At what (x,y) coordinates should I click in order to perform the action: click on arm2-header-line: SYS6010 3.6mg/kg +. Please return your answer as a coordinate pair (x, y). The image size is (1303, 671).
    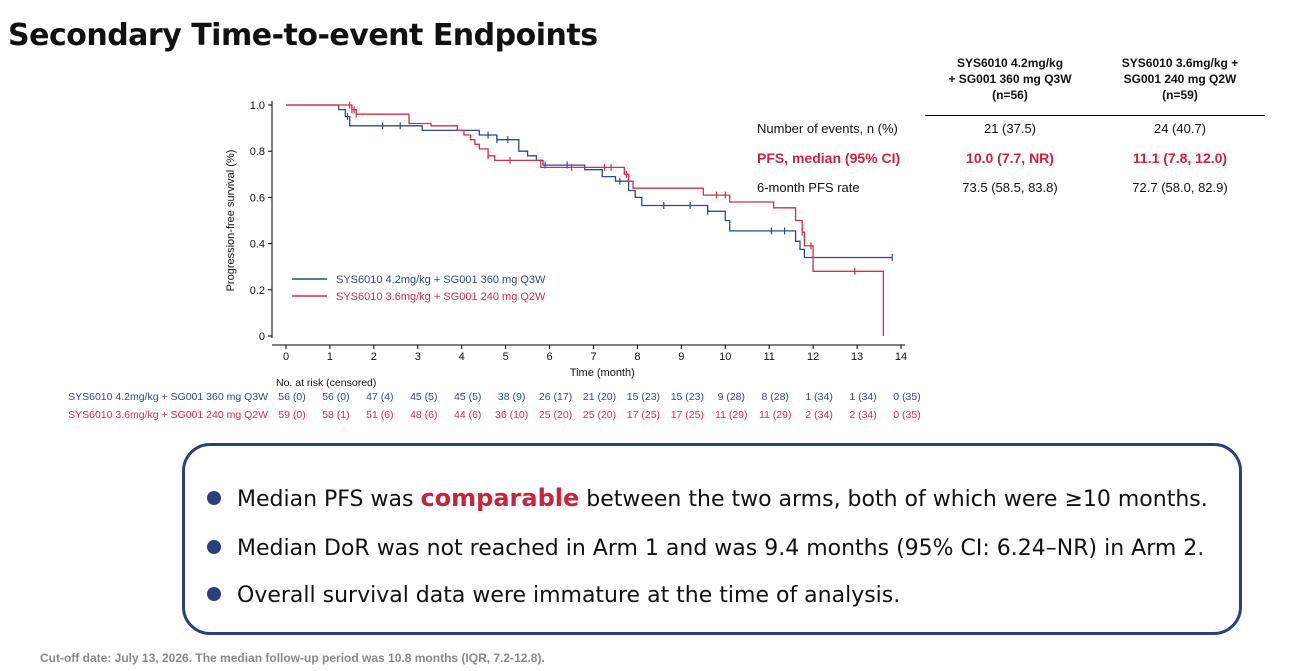
    Looking at the image, I should click on (1180, 63).